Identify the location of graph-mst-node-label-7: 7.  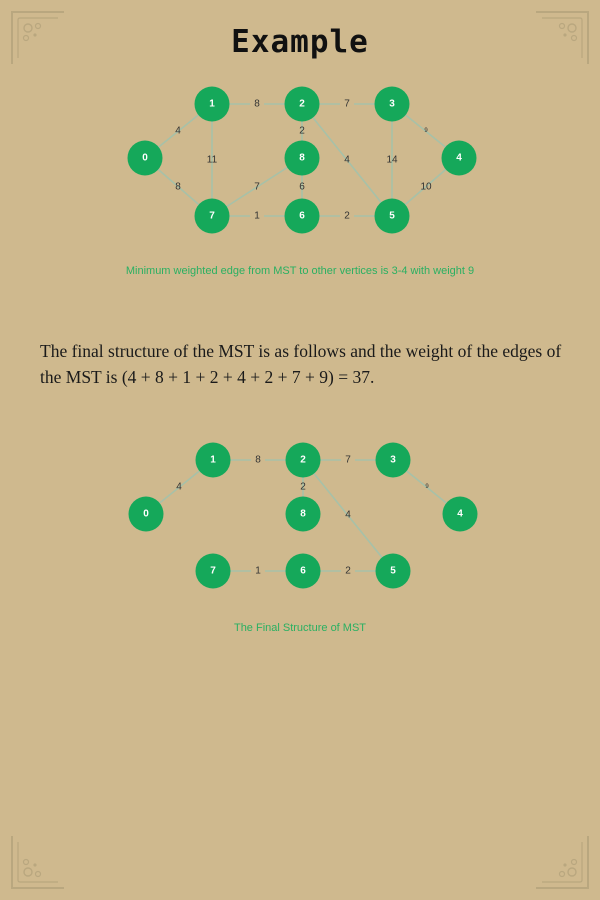
(213, 571).